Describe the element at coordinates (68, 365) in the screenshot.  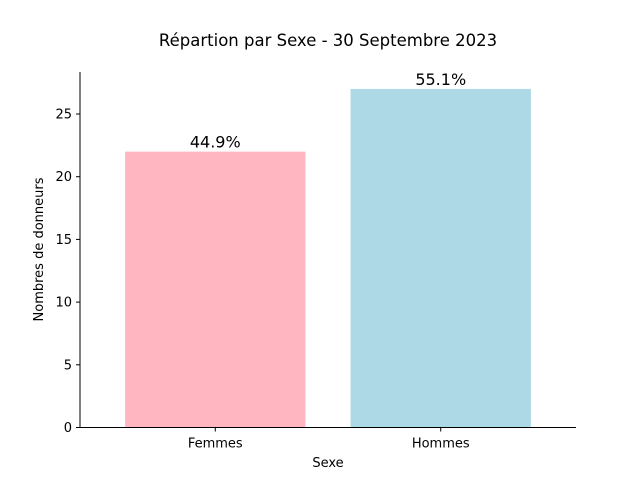
I see `y-tick-label-5: 5` at that location.